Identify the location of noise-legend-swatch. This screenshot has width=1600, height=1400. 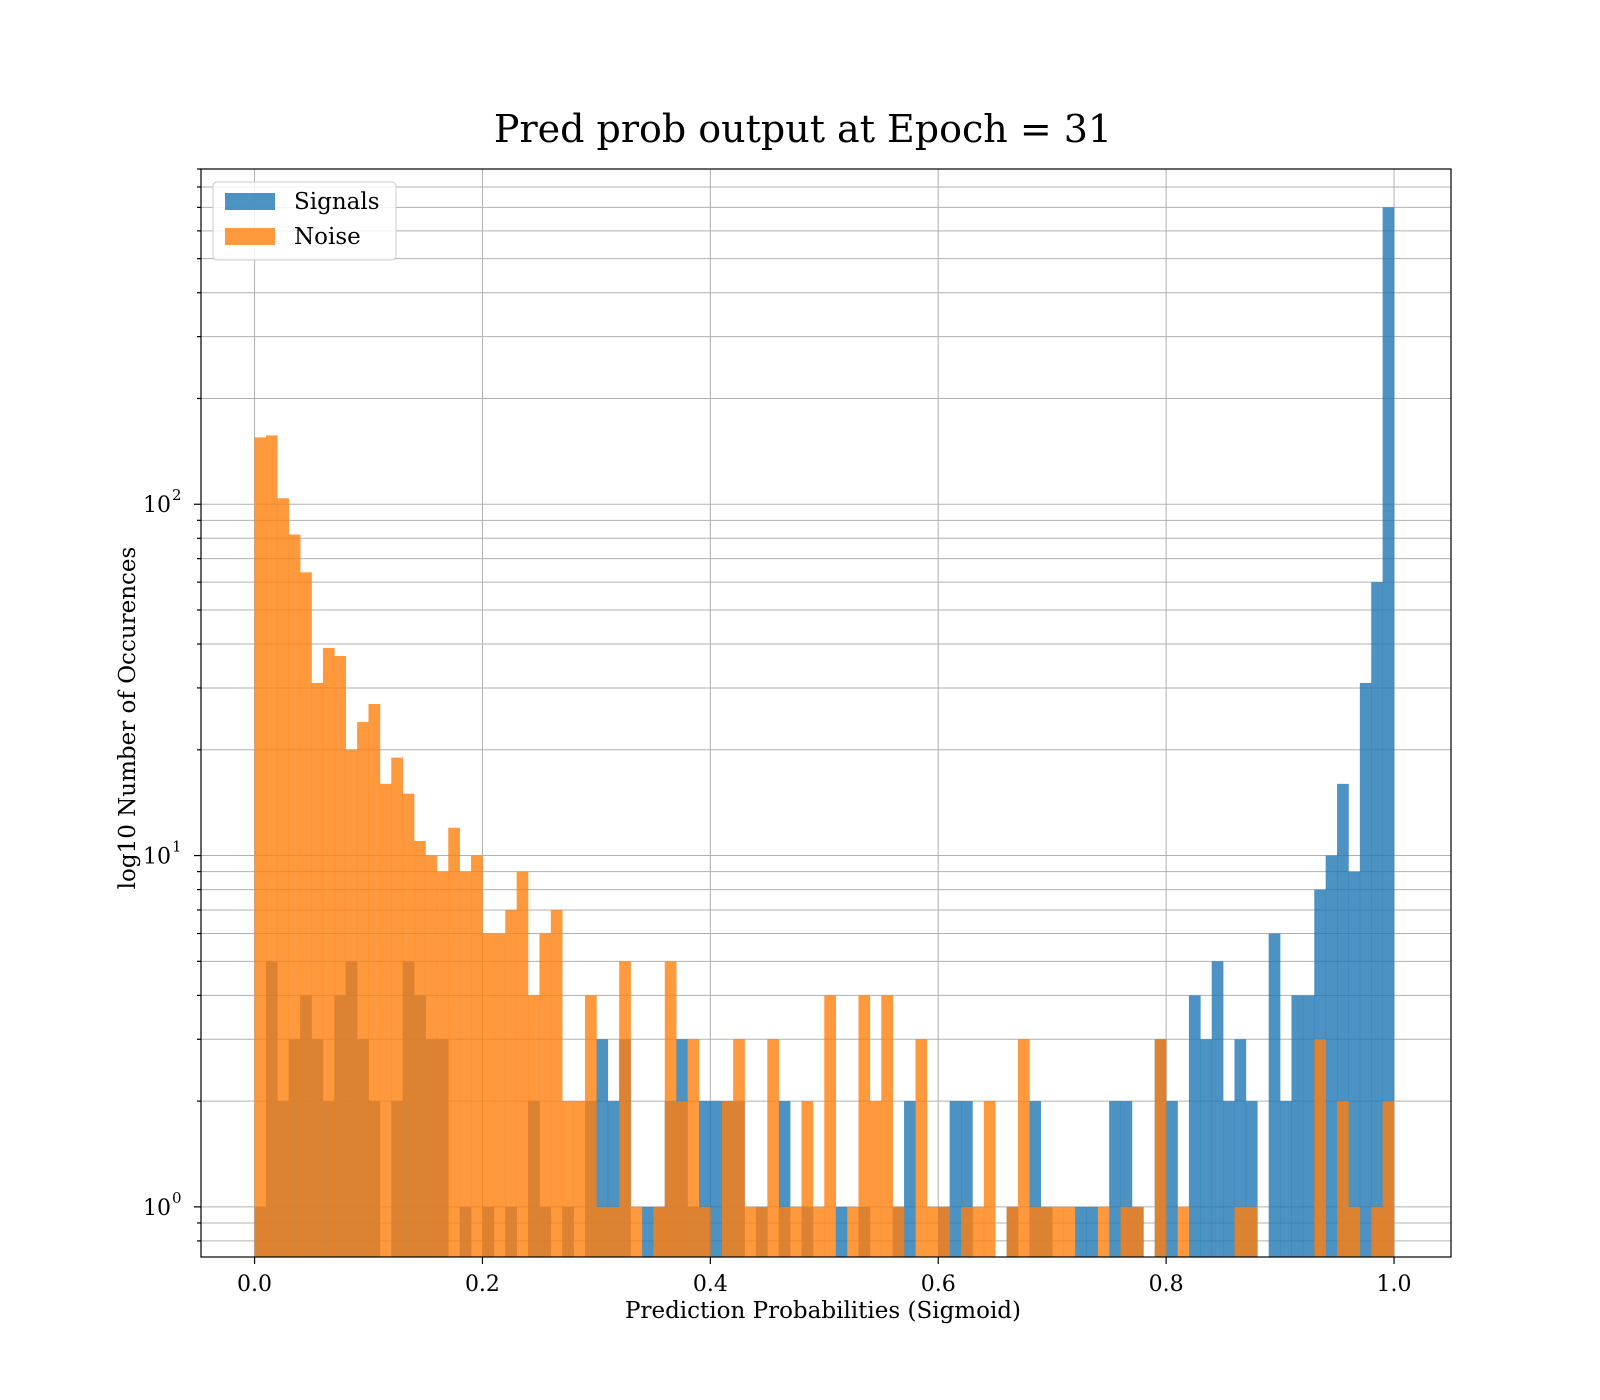
(250, 236).